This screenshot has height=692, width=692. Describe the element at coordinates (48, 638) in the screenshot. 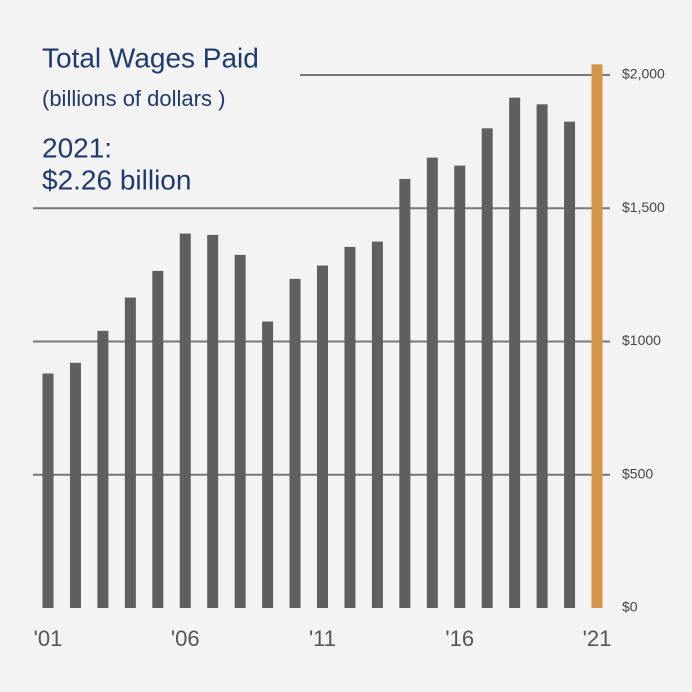

I see `x-tick-label: '01` at that location.